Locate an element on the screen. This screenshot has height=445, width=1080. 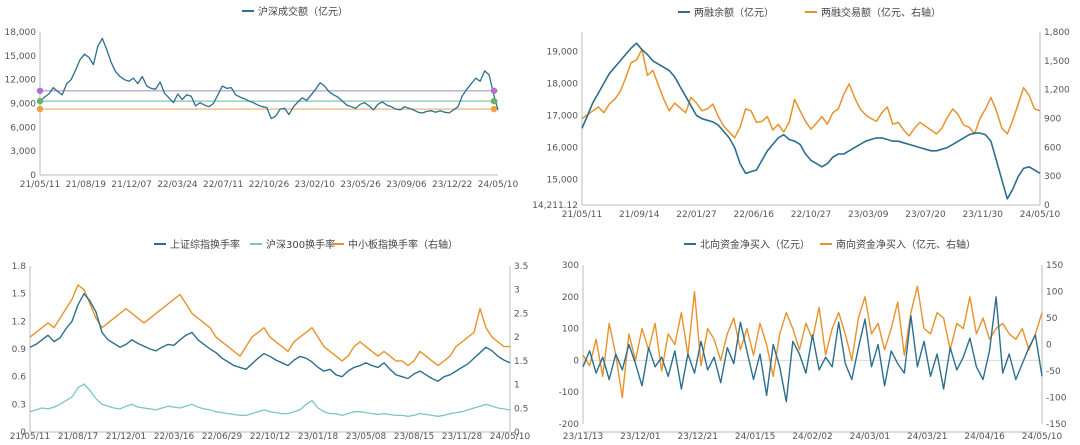
chart3-legend-label-3: 中小板指换手率（右轴） is located at coordinates (403, 244).